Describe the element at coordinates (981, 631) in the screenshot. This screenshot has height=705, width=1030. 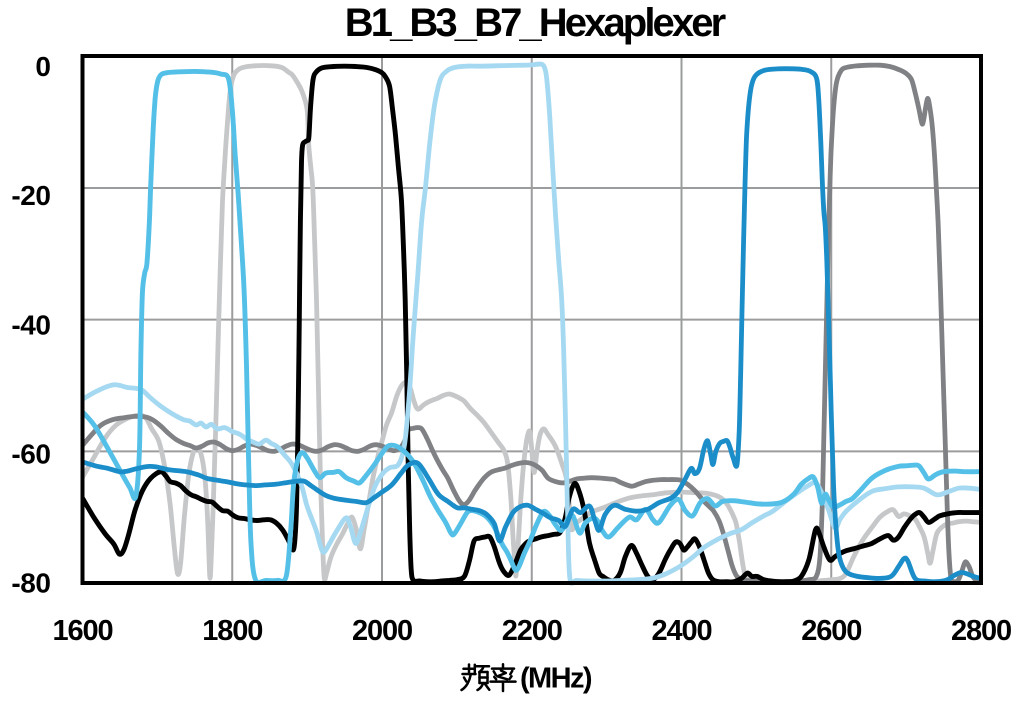
I see `svg-text: 2800` at that location.